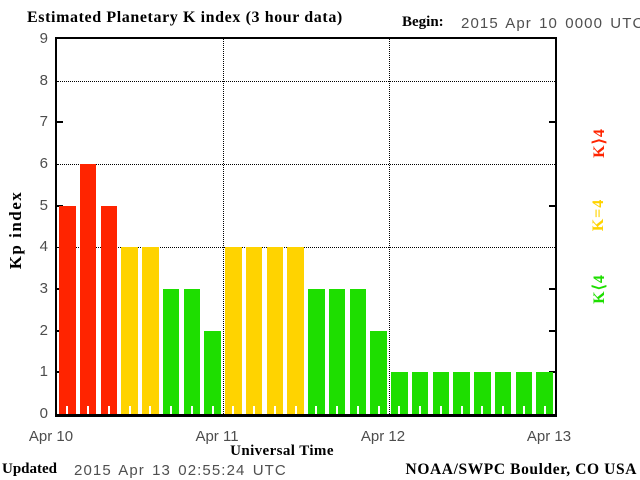 The height and width of the screenshot is (480, 640). Describe the element at coordinates (217, 436) in the screenshot. I see `x-tick-label: Apr 11` at that location.